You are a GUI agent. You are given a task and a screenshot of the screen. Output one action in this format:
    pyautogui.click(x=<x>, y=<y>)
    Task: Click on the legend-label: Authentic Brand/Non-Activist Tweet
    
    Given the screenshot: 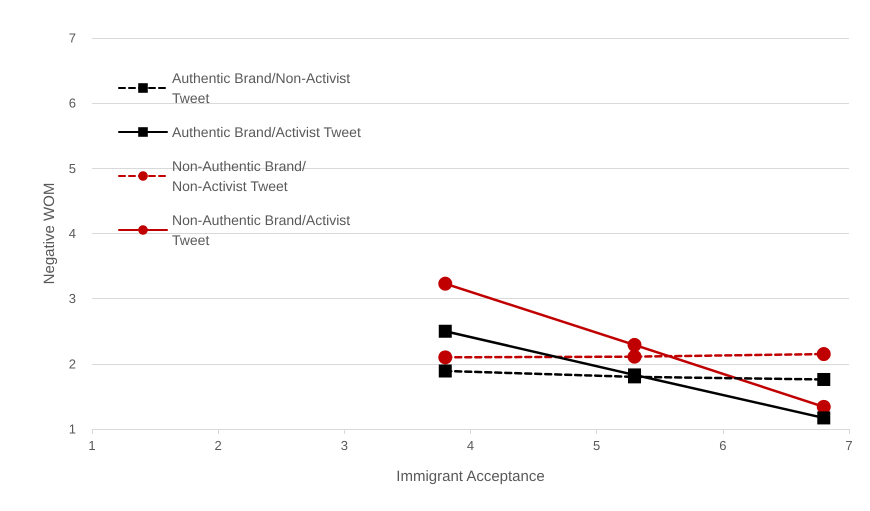 What is the action you would take?
    pyautogui.click(x=263, y=88)
    